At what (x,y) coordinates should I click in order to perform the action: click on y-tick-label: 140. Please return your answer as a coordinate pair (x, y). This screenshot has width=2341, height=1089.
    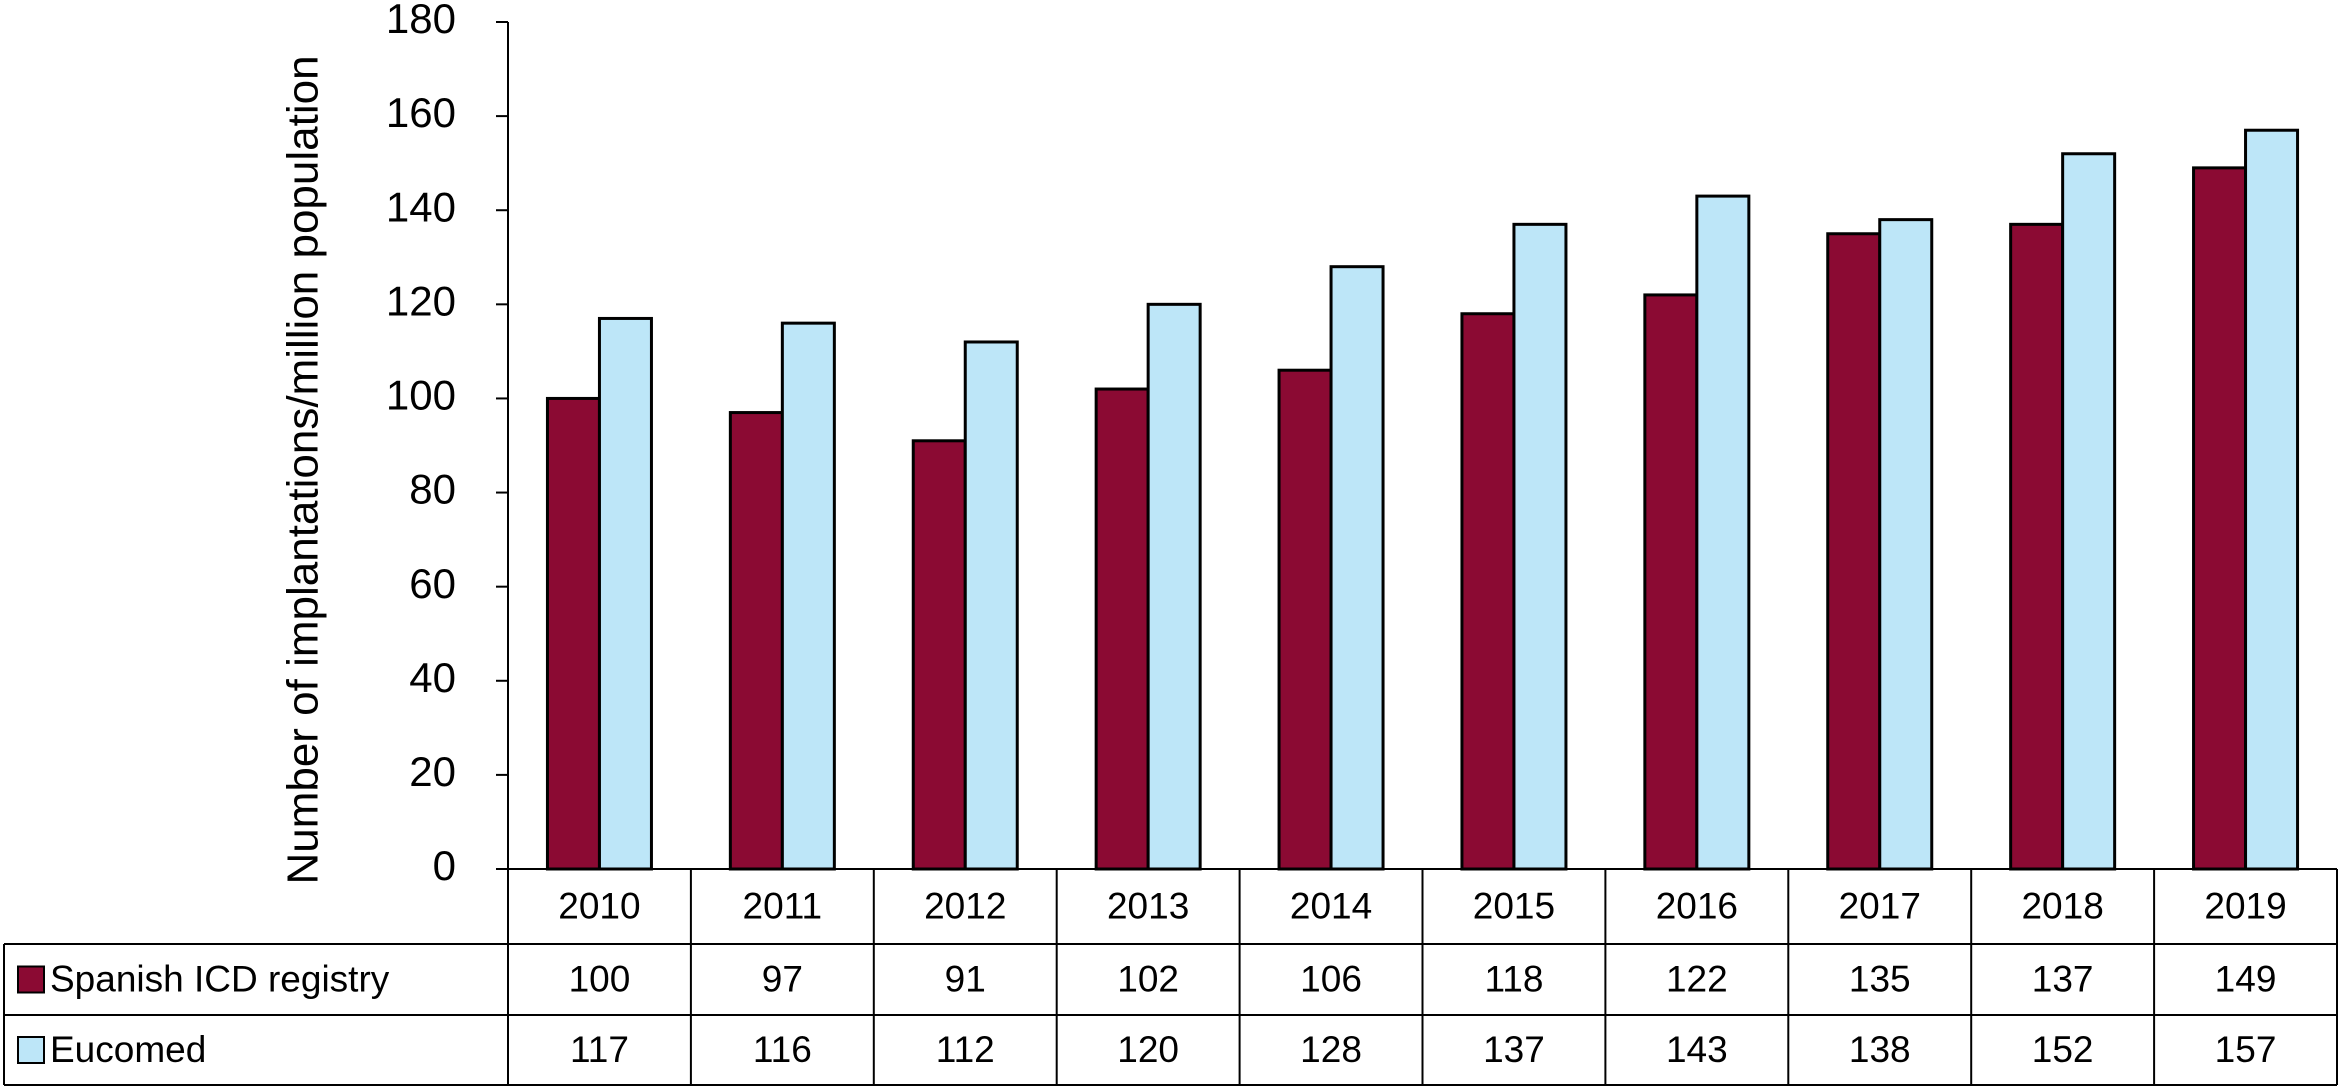
    Looking at the image, I should click on (421, 206).